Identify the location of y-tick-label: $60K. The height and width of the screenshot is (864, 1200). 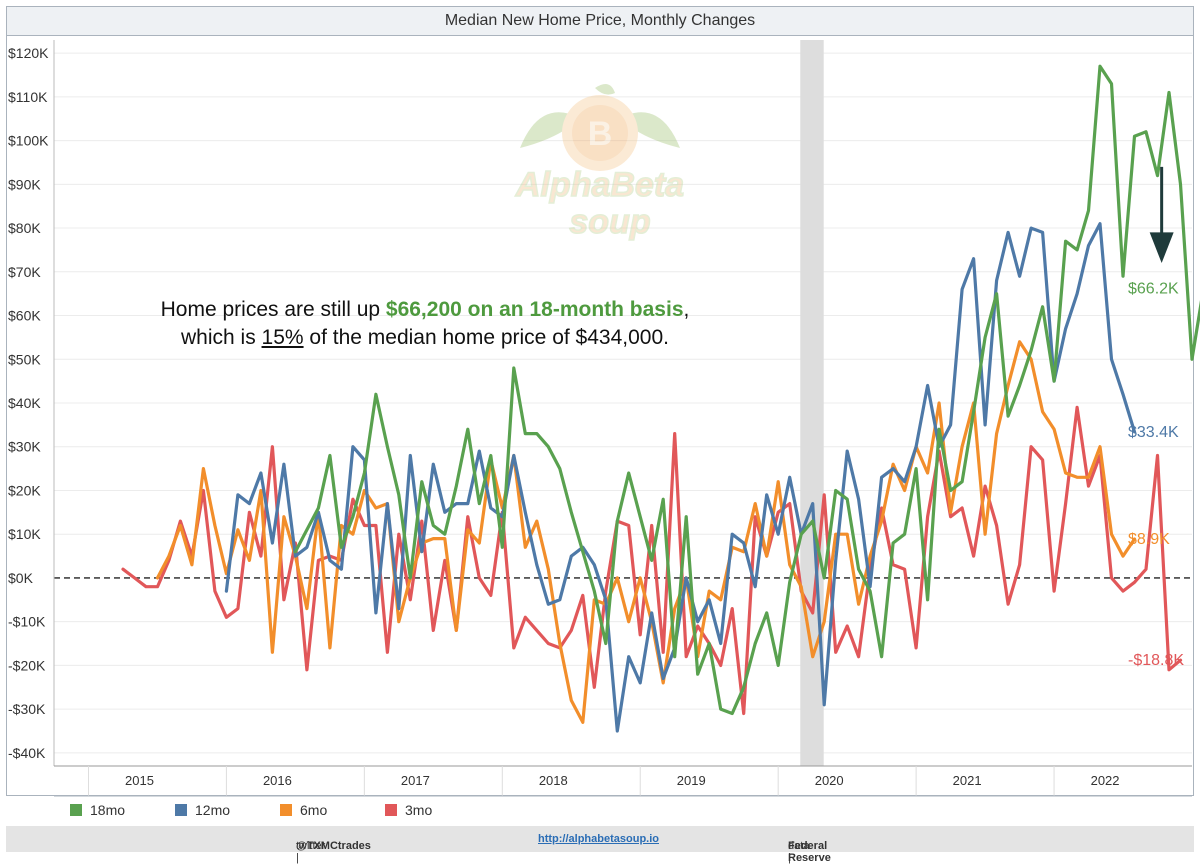
(24, 316).